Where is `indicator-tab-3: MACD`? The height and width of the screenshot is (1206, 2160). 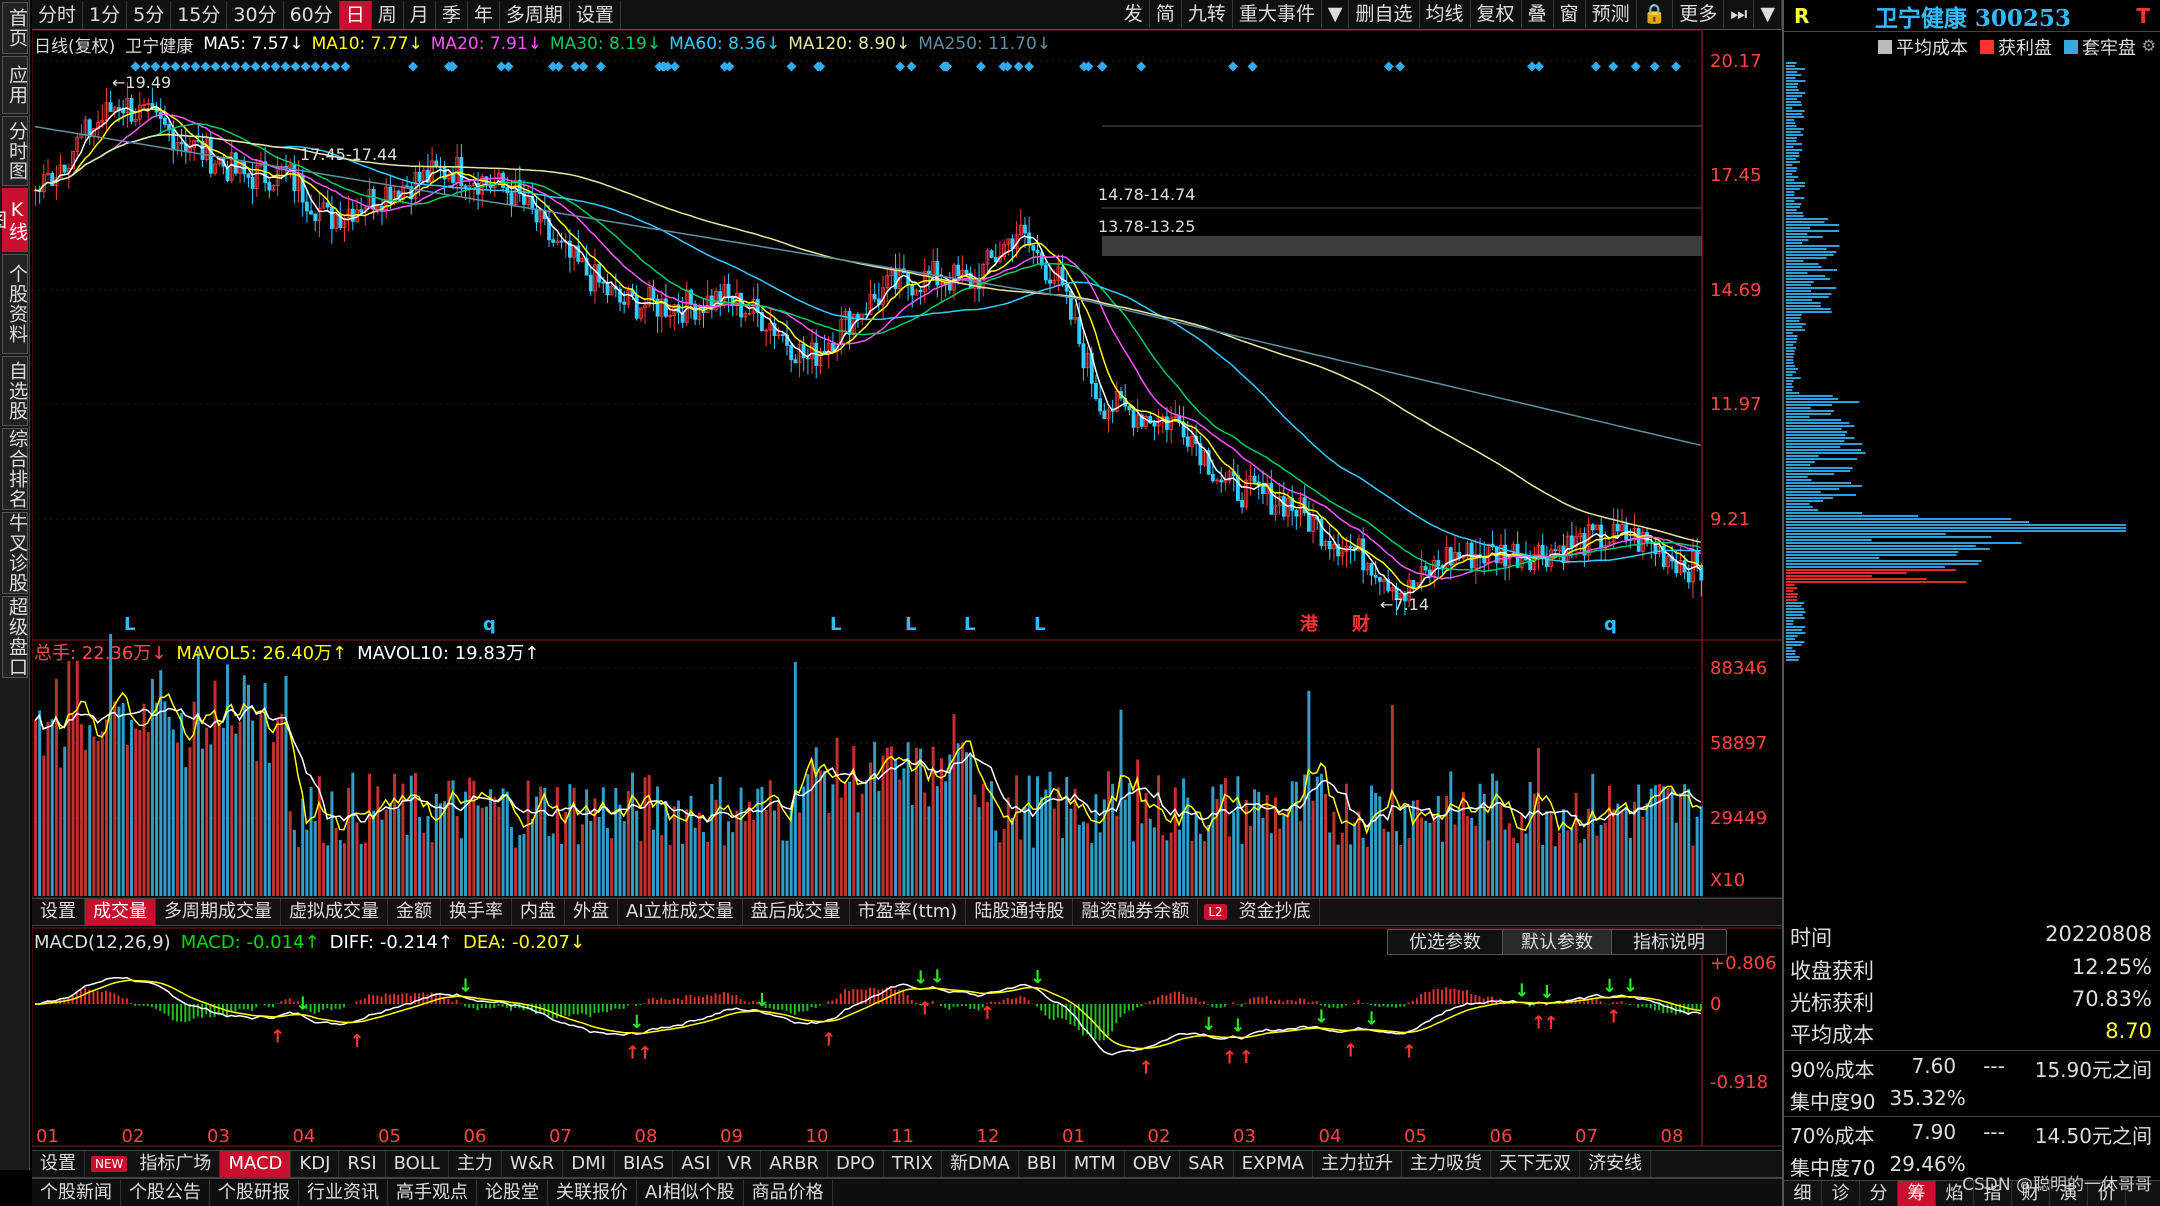 indicator-tab-3: MACD is located at coordinates (256, 1164).